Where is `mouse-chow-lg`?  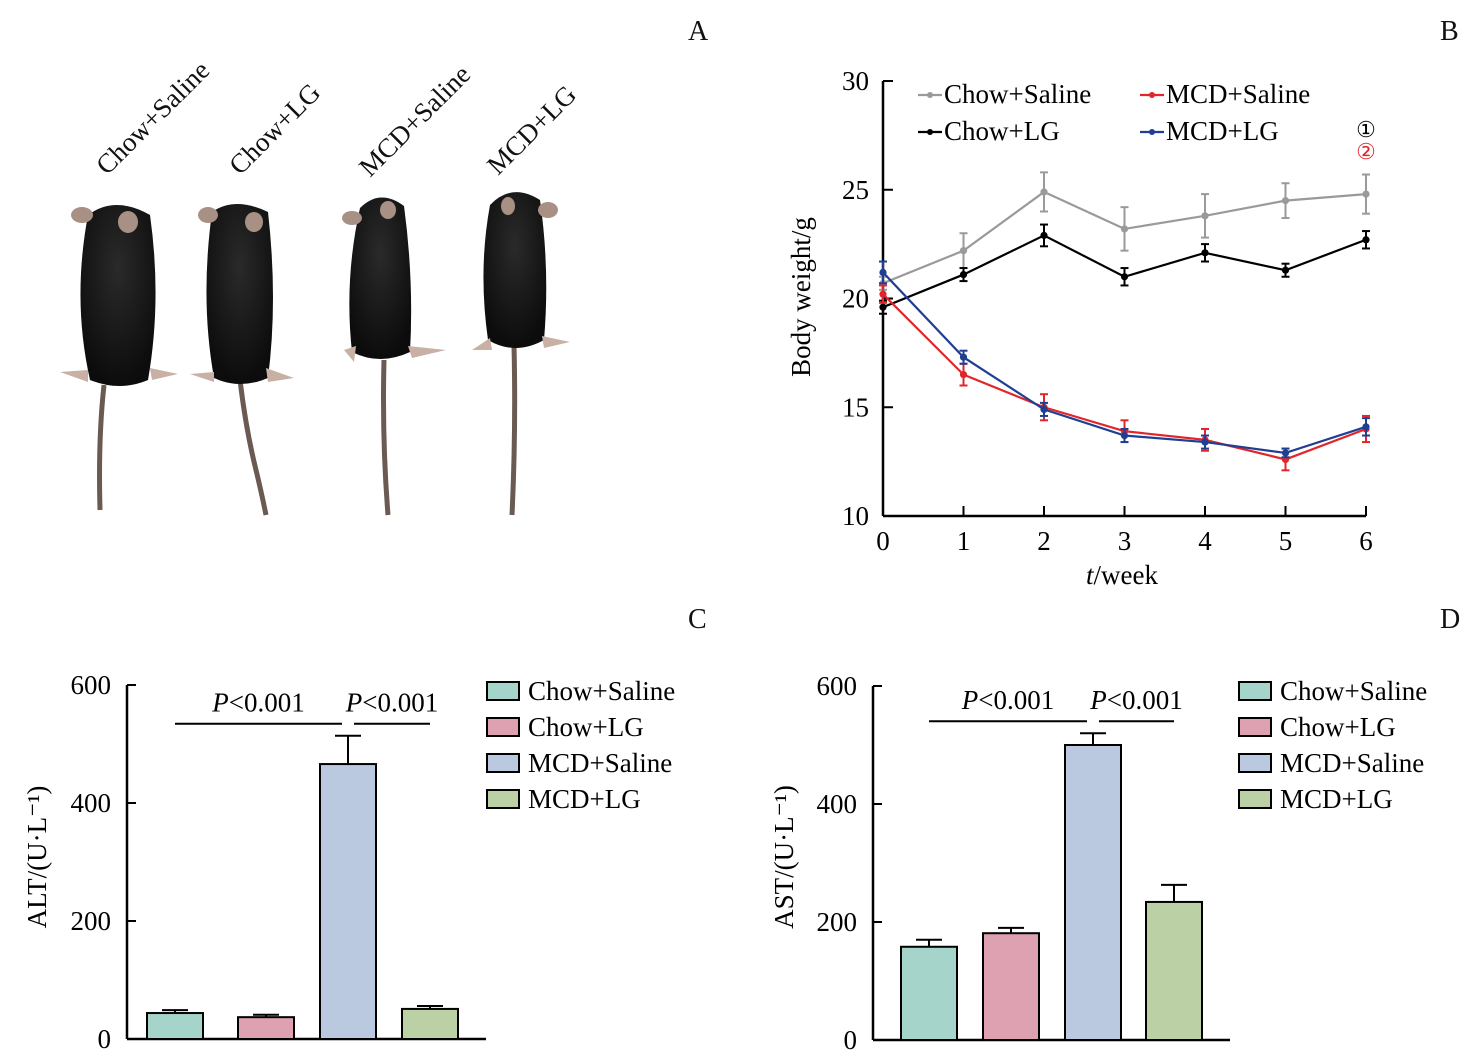
mouse-chow-lg is located at coordinates (242, 360).